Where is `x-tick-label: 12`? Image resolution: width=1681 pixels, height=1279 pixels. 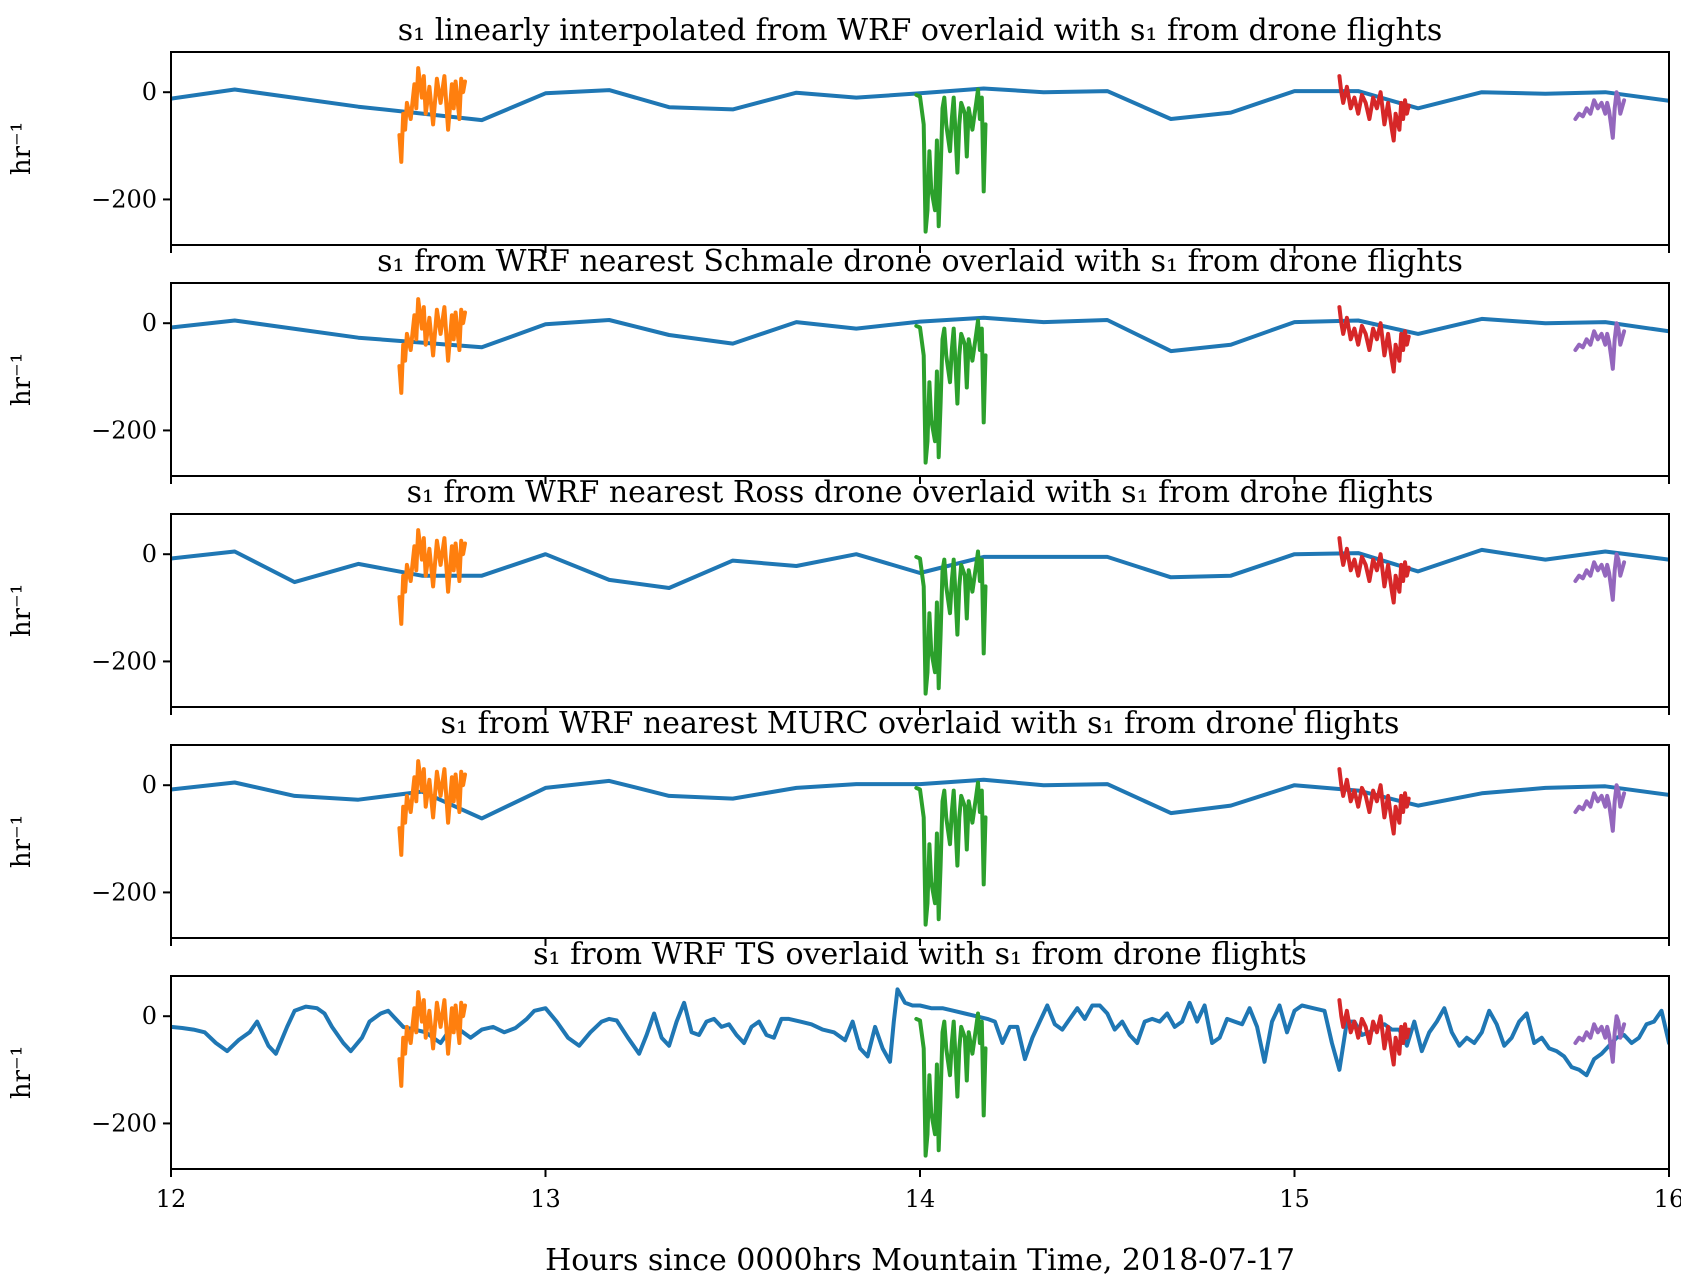
x-tick-label: 12 is located at coordinates (171, 1199).